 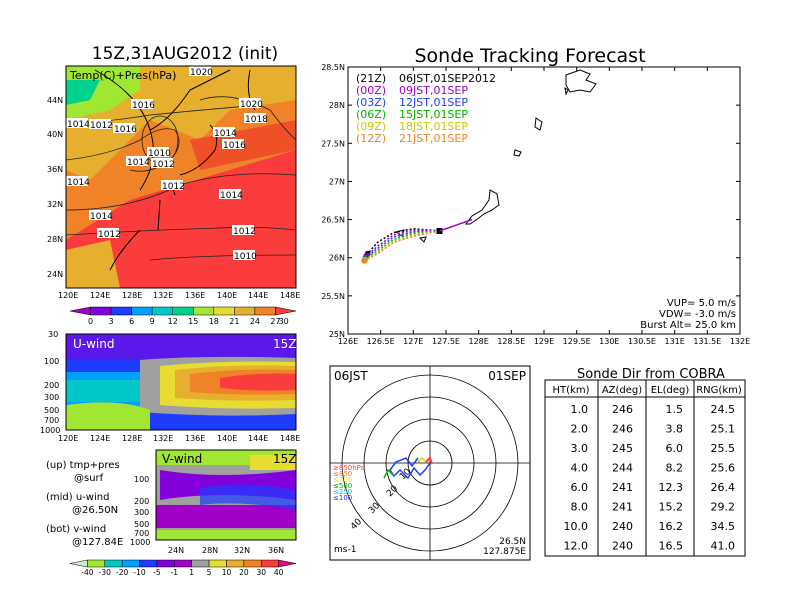 What do you see at coordinates (90, 321) in the screenshot?
I see `temp-colorbar-label: 0` at bounding box center [90, 321].